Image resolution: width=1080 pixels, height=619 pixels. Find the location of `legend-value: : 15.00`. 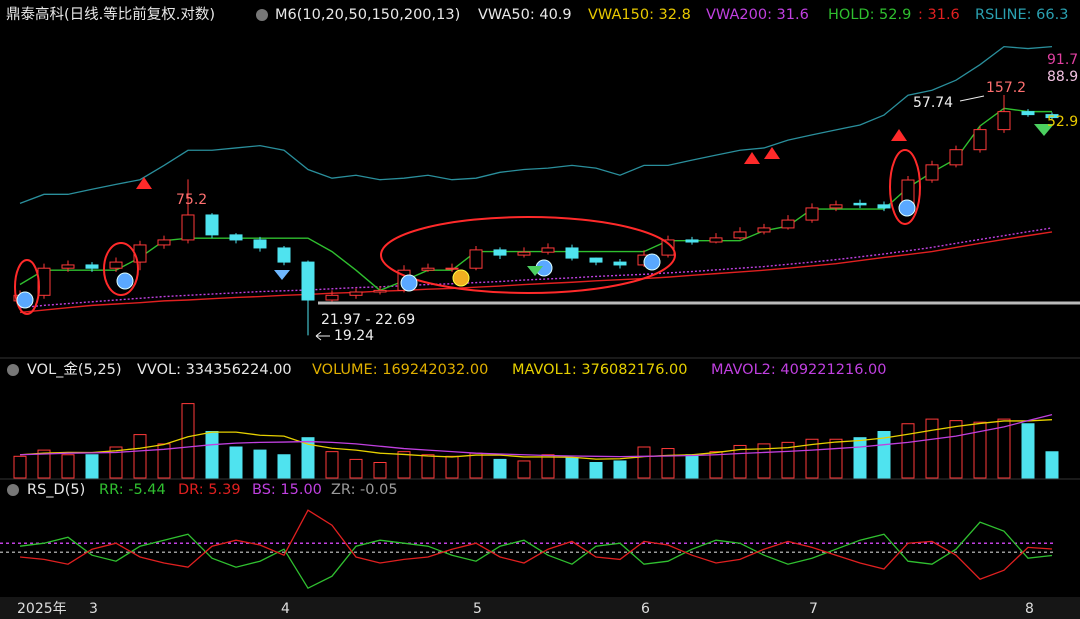

legend-value: : 15.00 is located at coordinates (296, 490).